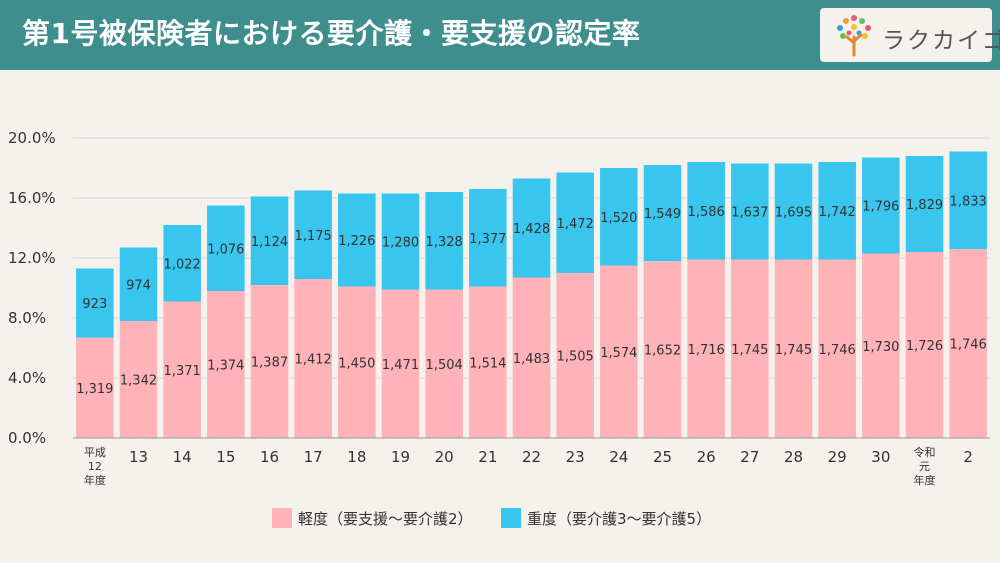 This screenshot has width=1000, height=563. What do you see at coordinates (662, 457) in the screenshot?
I see `x-tick-label: 25` at bounding box center [662, 457].